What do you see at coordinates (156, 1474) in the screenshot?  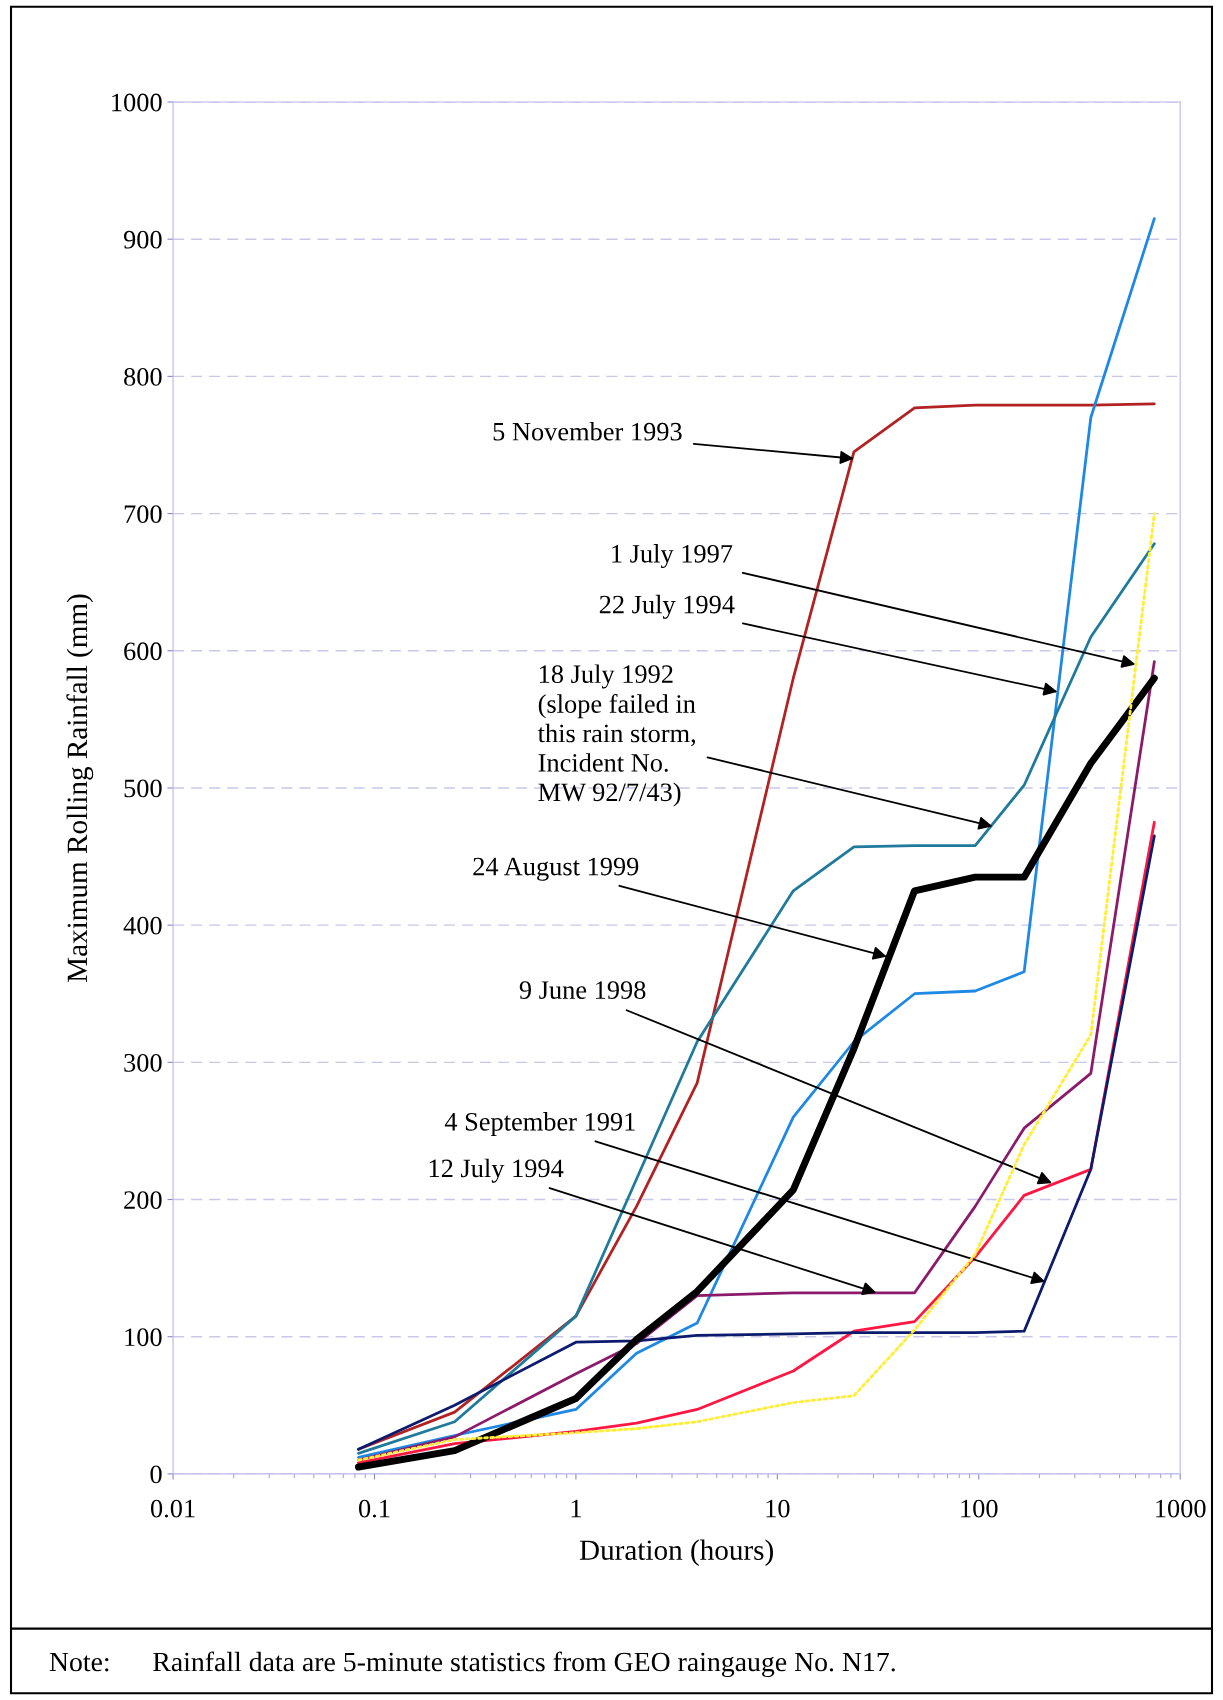 I see `y-tick-label: 0` at bounding box center [156, 1474].